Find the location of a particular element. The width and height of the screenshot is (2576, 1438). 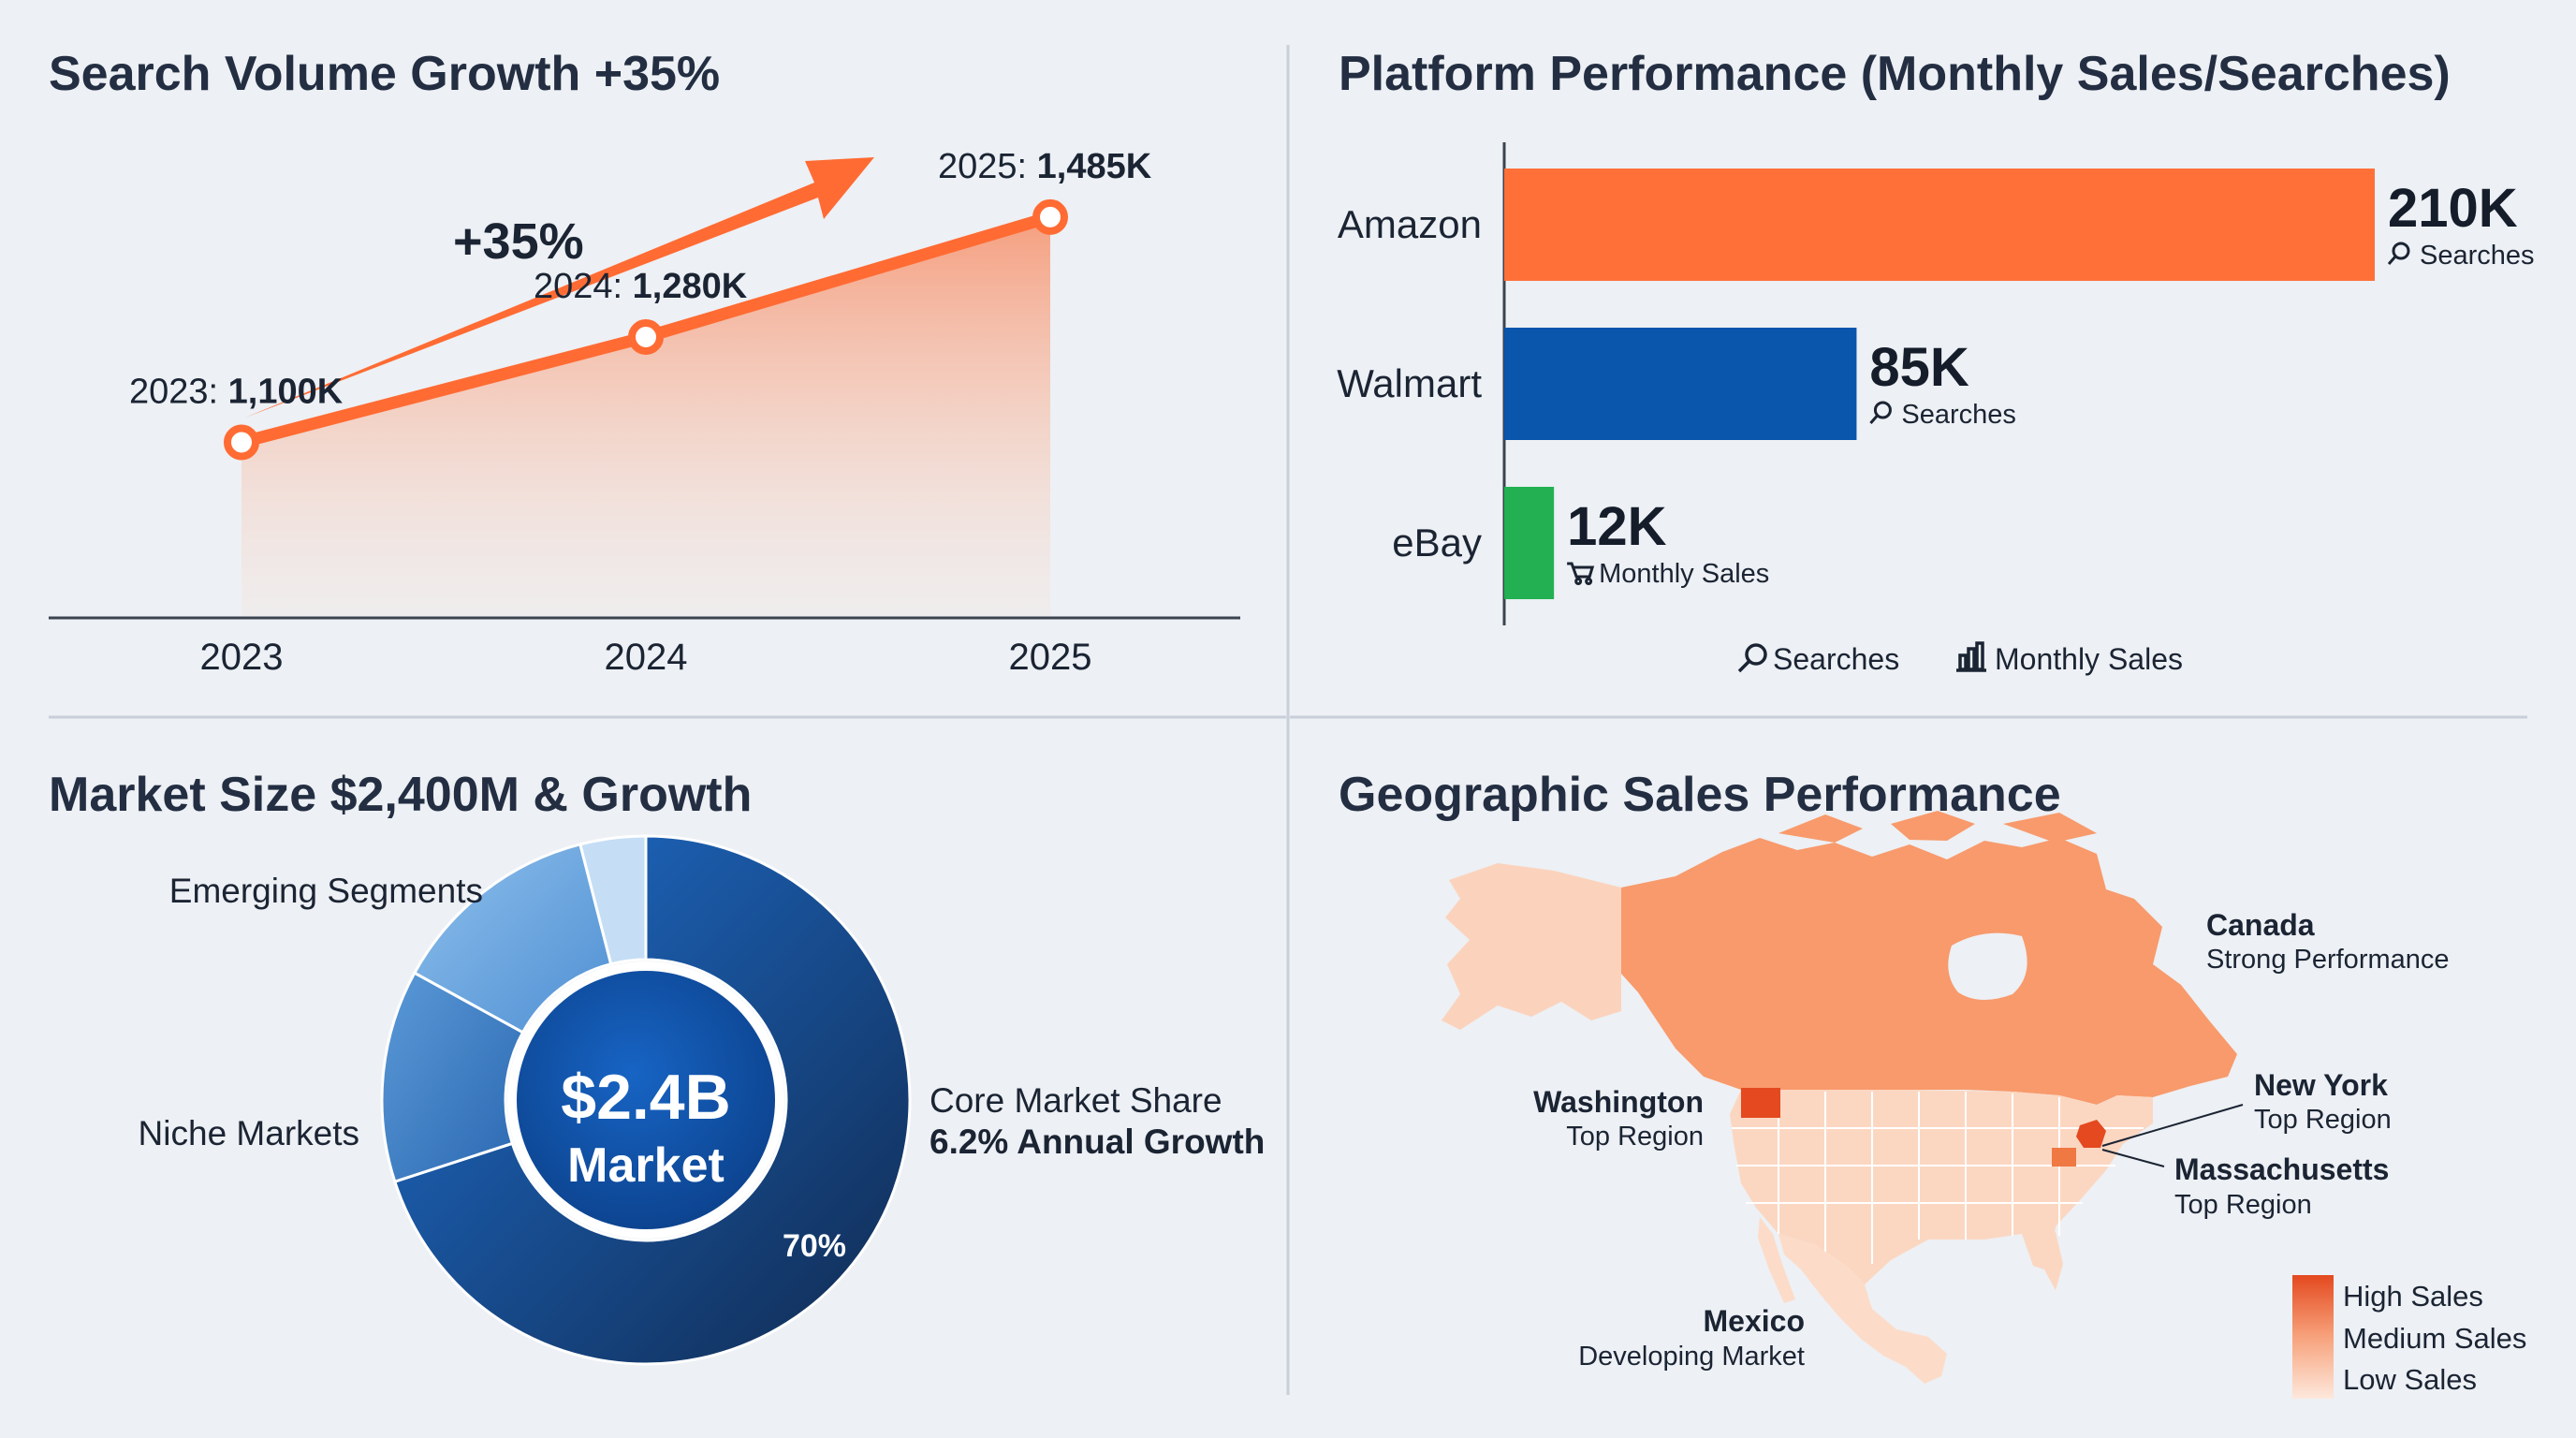

search-volume-points is located at coordinates (646, 329).